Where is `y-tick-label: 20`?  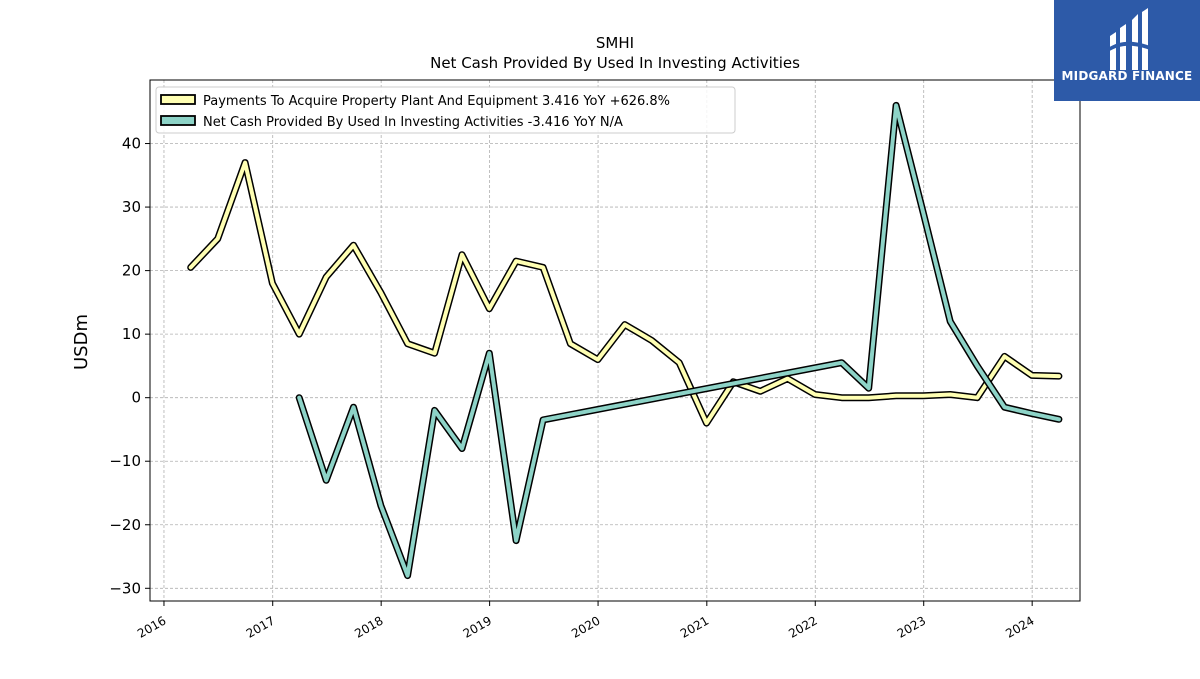 y-tick-label: 20 is located at coordinates (131, 271).